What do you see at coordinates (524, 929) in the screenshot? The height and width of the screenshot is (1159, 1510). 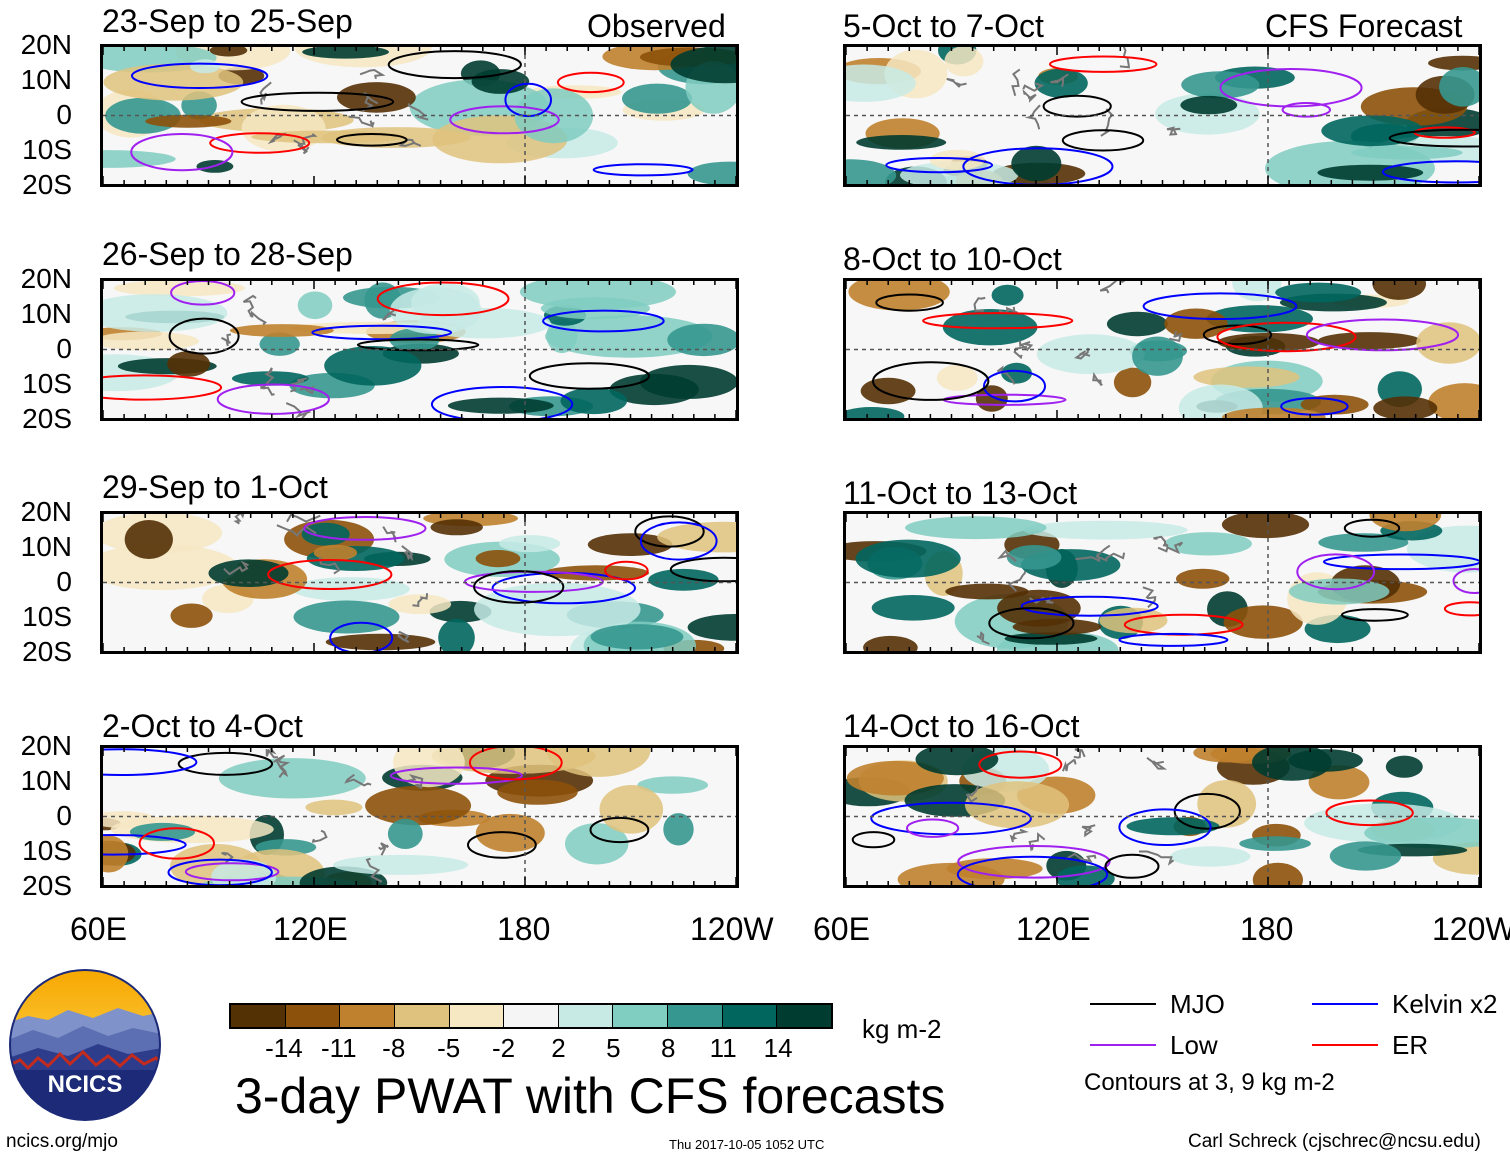 I see `lon-label-180: 180` at bounding box center [524, 929].